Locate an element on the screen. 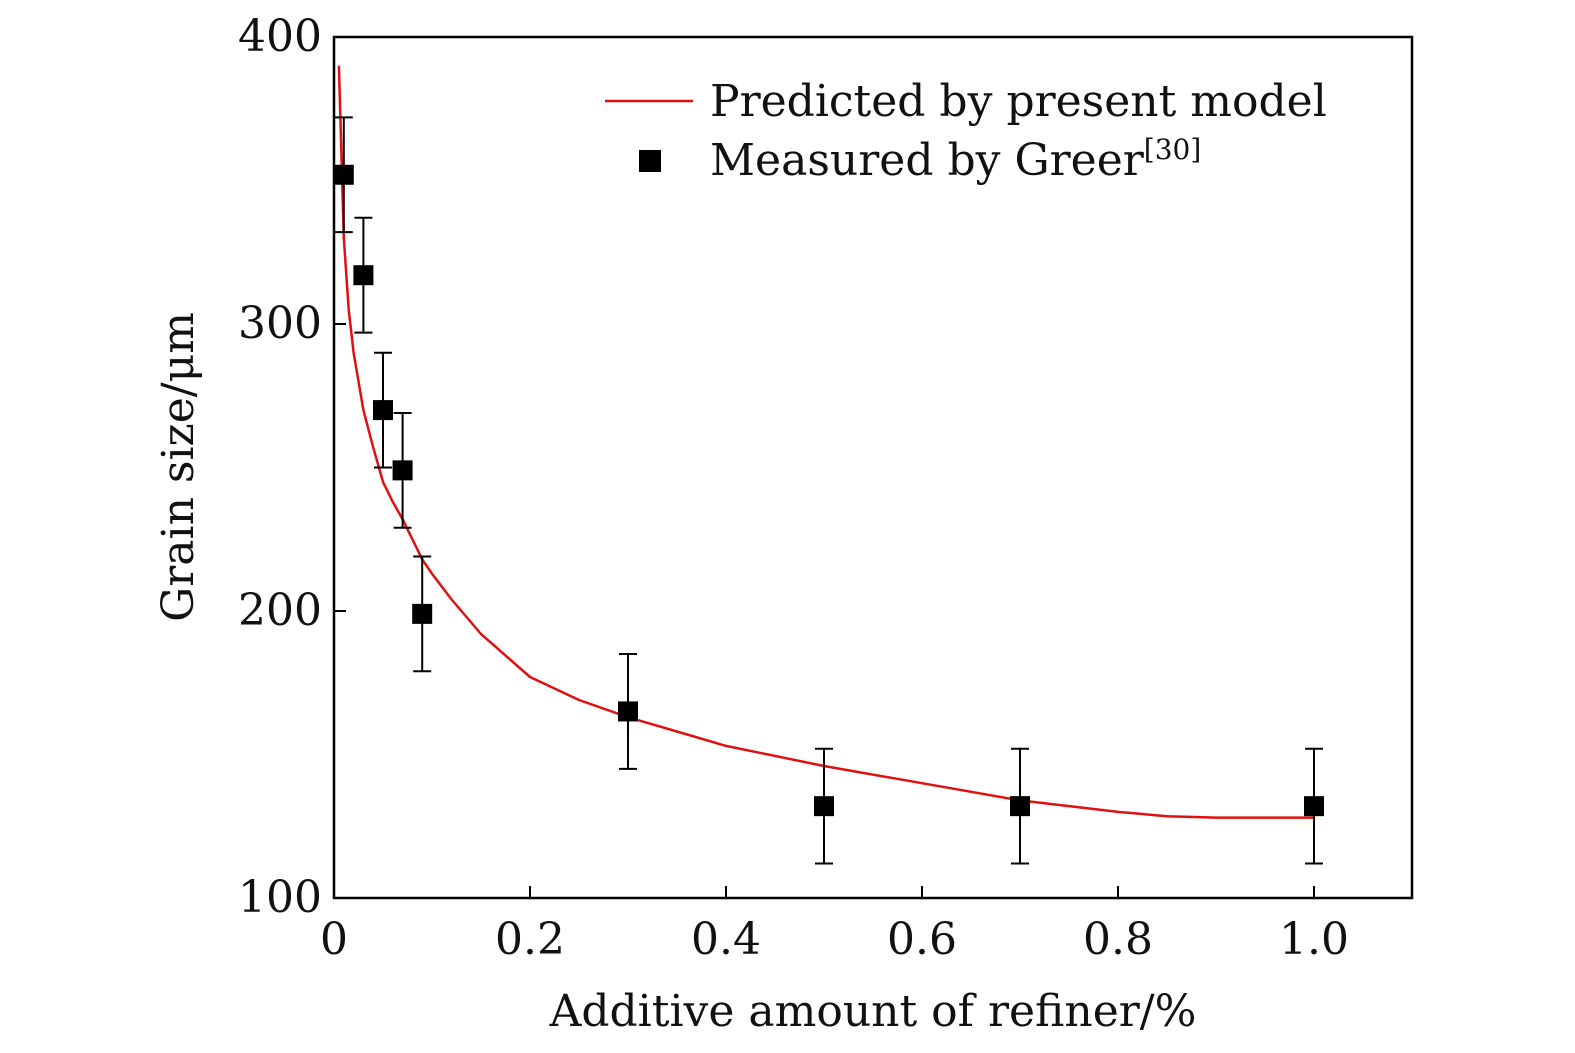 This screenshot has width=1575, height=1053. x-tick-label: 1.0 is located at coordinates (1314, 939).